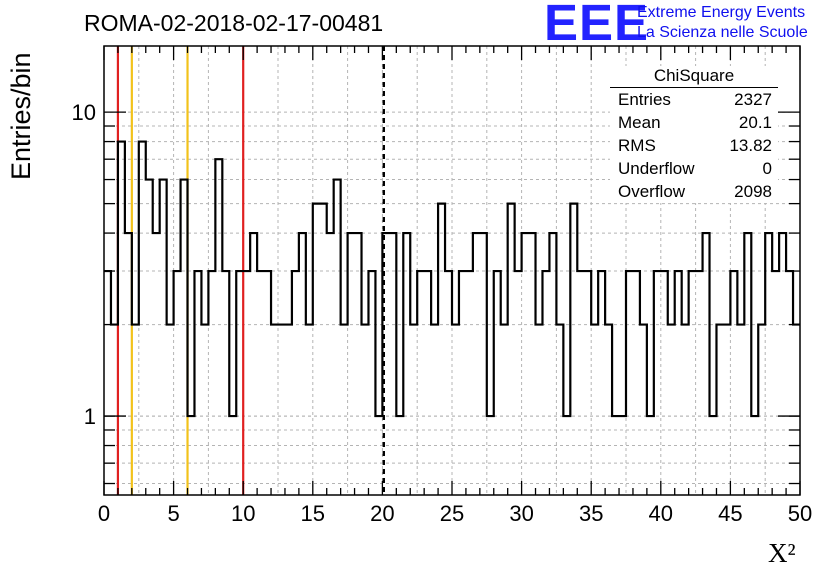 The width and height of the screenshot is (836, 572). What do you see at coordinates (243, 513) in the screenshot?
I see `x-tick-label: 10` at bounding box center [243, 513].